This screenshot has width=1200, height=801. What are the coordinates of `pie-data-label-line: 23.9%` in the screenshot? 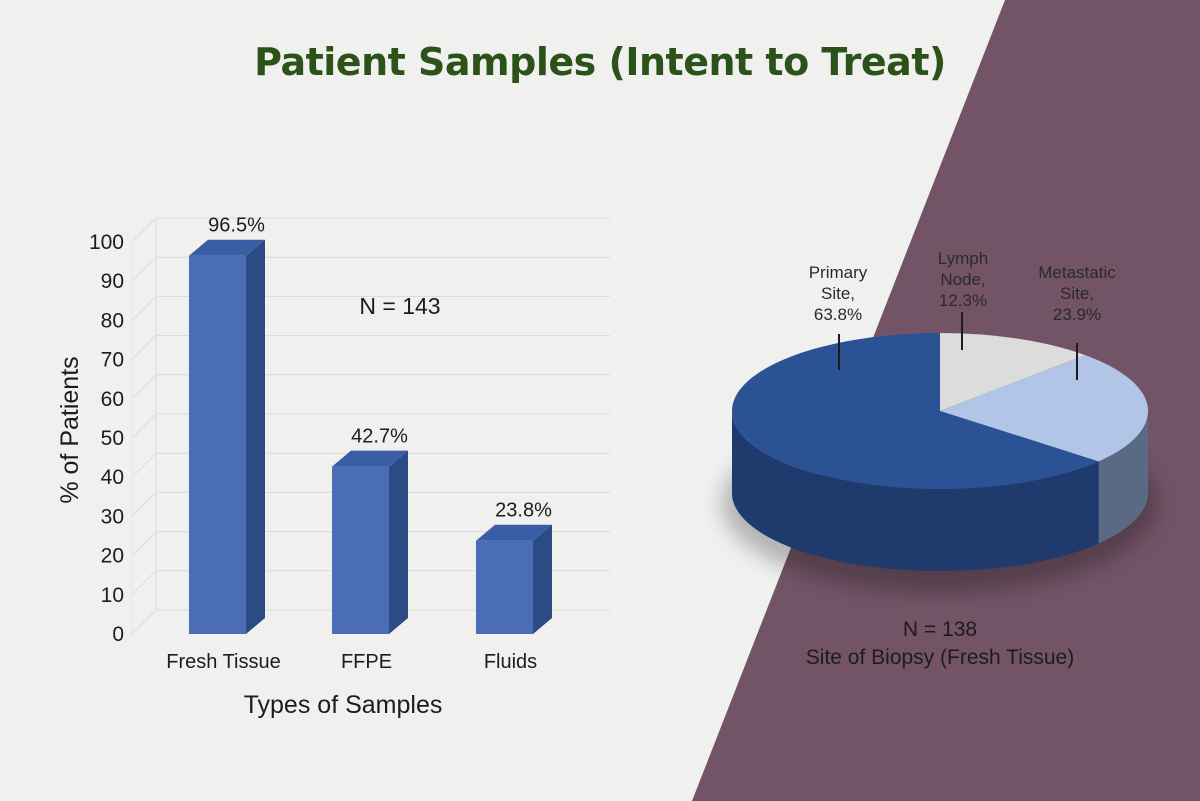 It's located at (1077, 314).